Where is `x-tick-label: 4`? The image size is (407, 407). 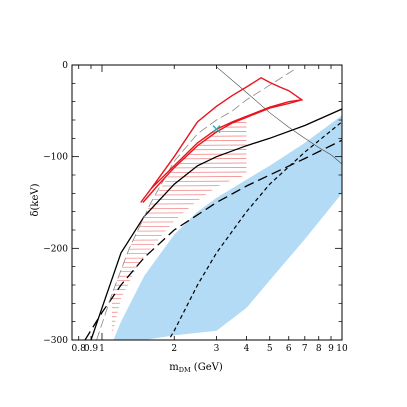
x-tick-label: 4 is located at coordinates (247, 349).